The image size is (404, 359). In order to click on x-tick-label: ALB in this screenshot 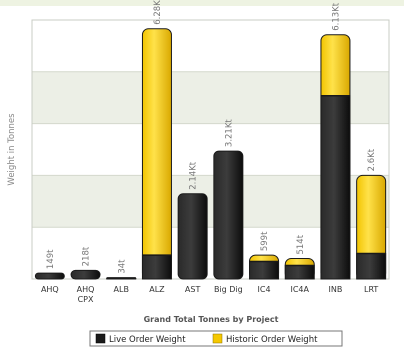, I will do `click(121, 289)`.